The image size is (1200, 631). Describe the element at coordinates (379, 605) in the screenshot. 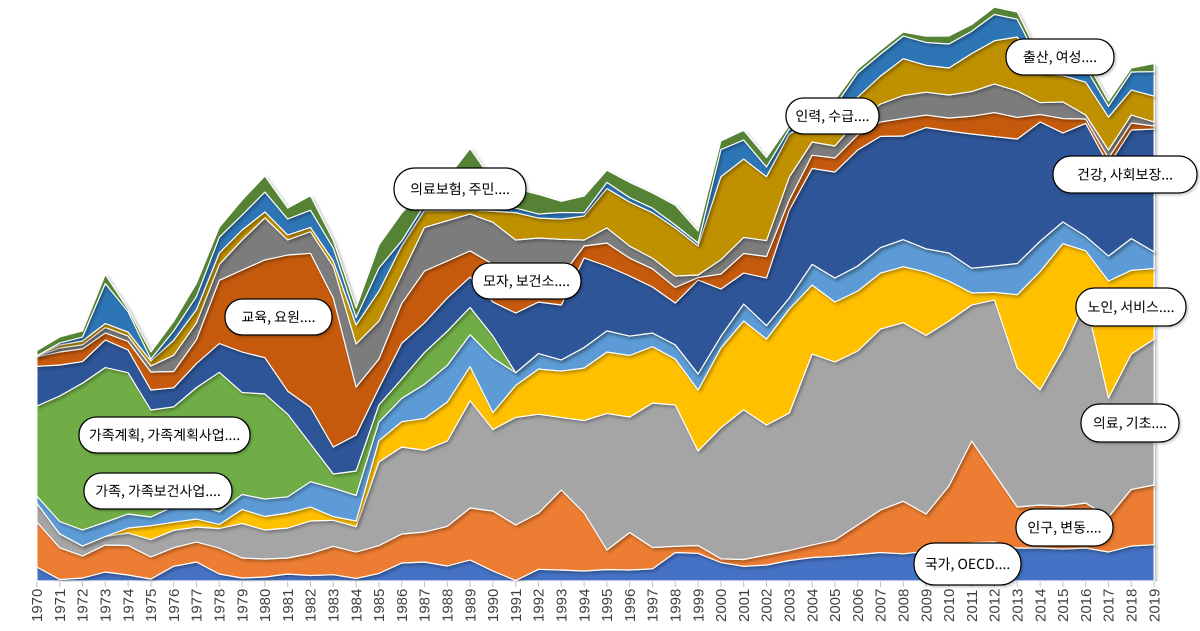

I see `svg-text: 1985` at that location.